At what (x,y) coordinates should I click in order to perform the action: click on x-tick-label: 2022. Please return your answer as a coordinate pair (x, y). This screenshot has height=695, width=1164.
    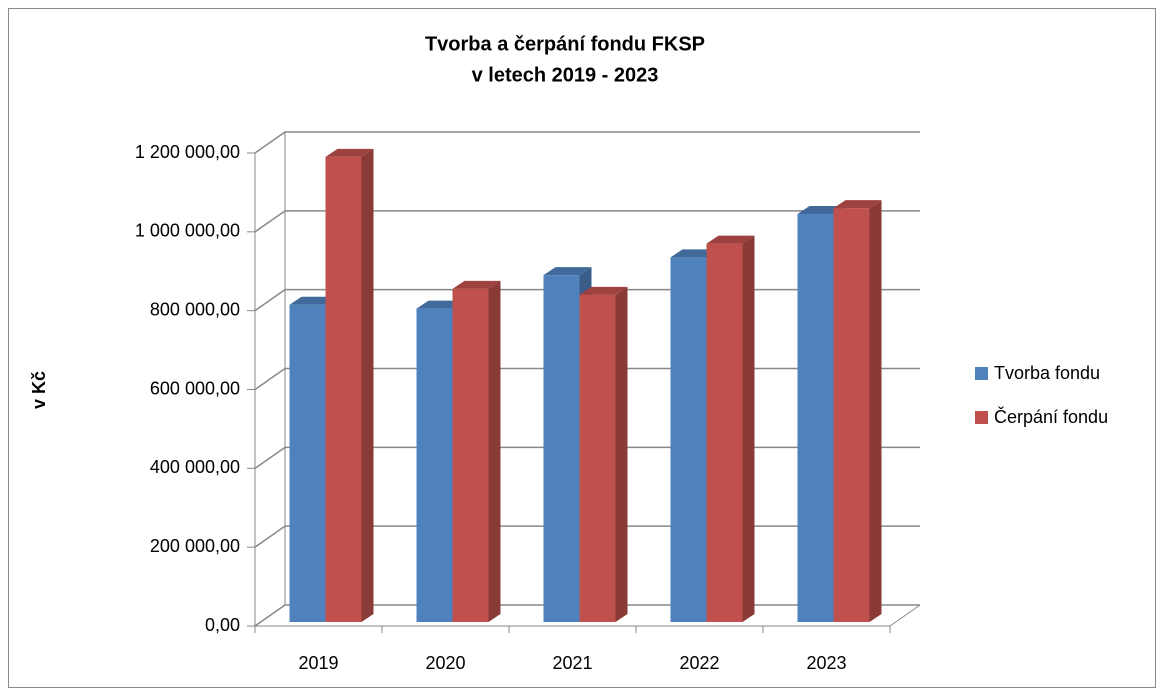
    Looking at the image, I should click on (699, 663).